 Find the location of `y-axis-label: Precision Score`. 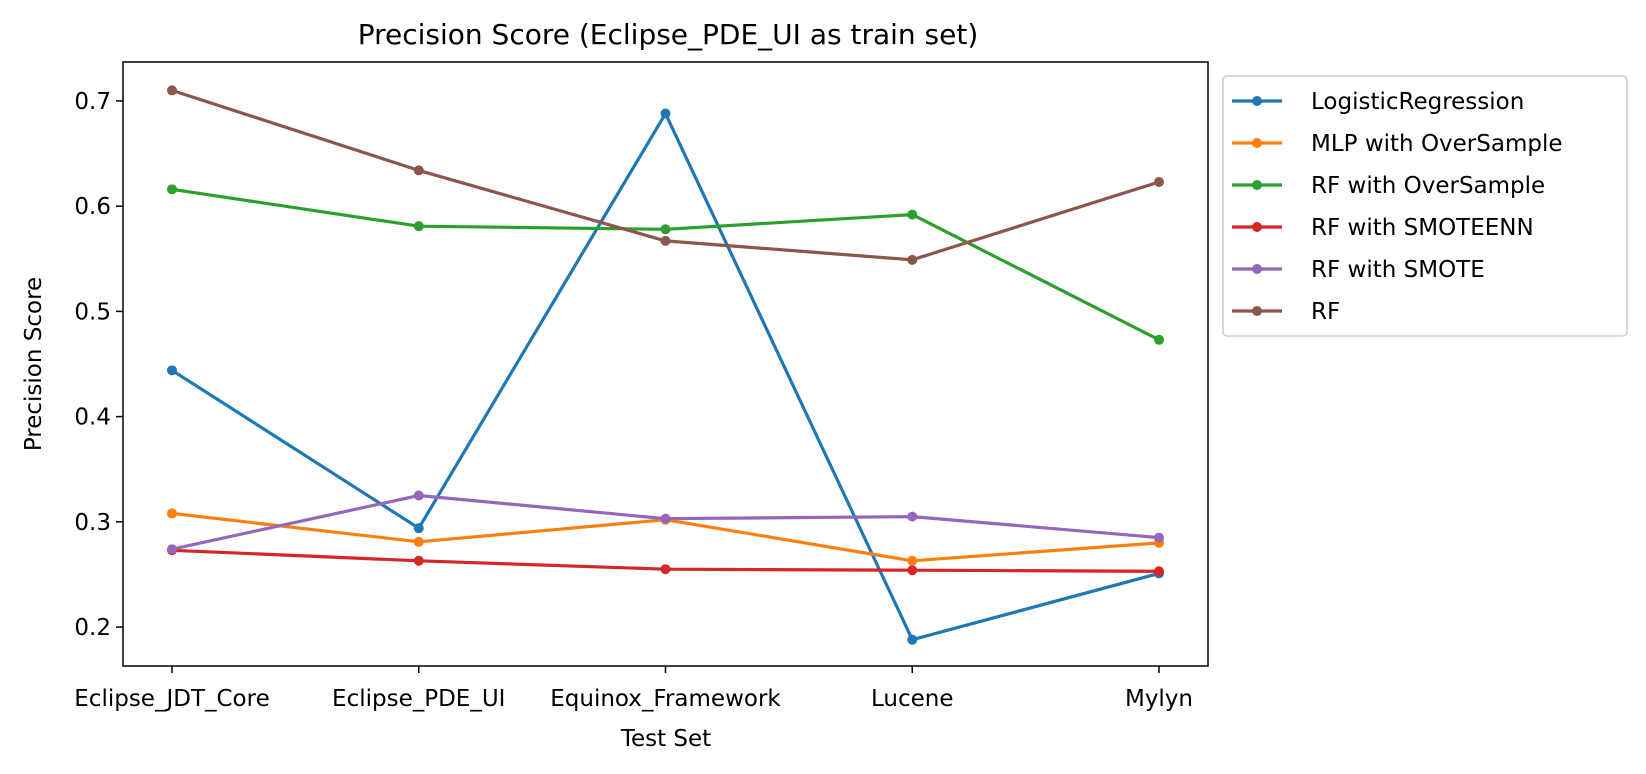

y-axis-label: Precision Score is located at coordinates (34, 364).